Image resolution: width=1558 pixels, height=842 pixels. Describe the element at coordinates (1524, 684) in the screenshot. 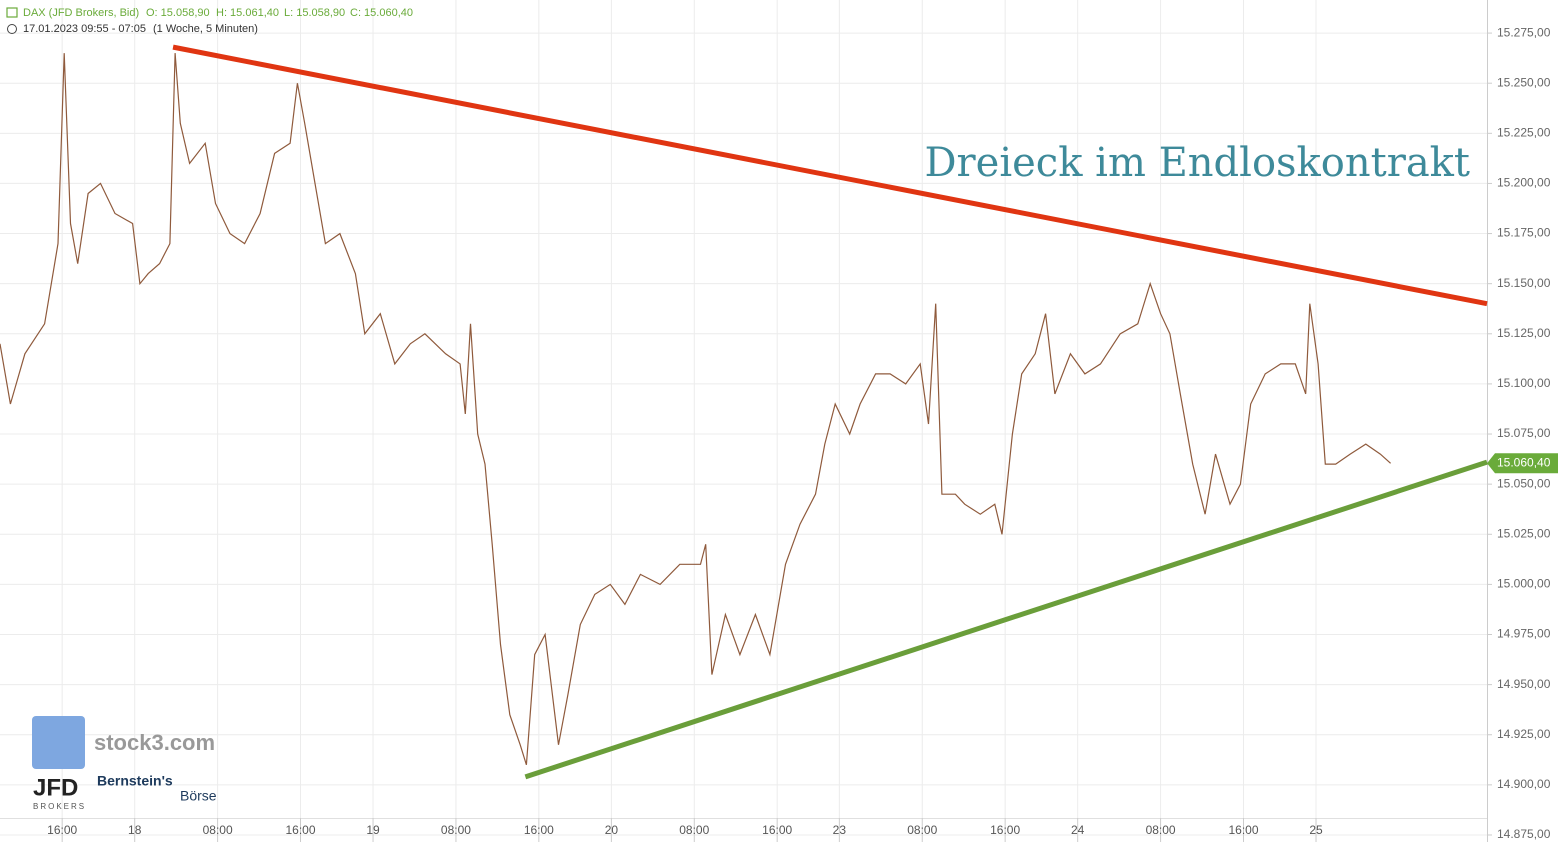

I see `y-tick-label: 14.950,00` at that location.